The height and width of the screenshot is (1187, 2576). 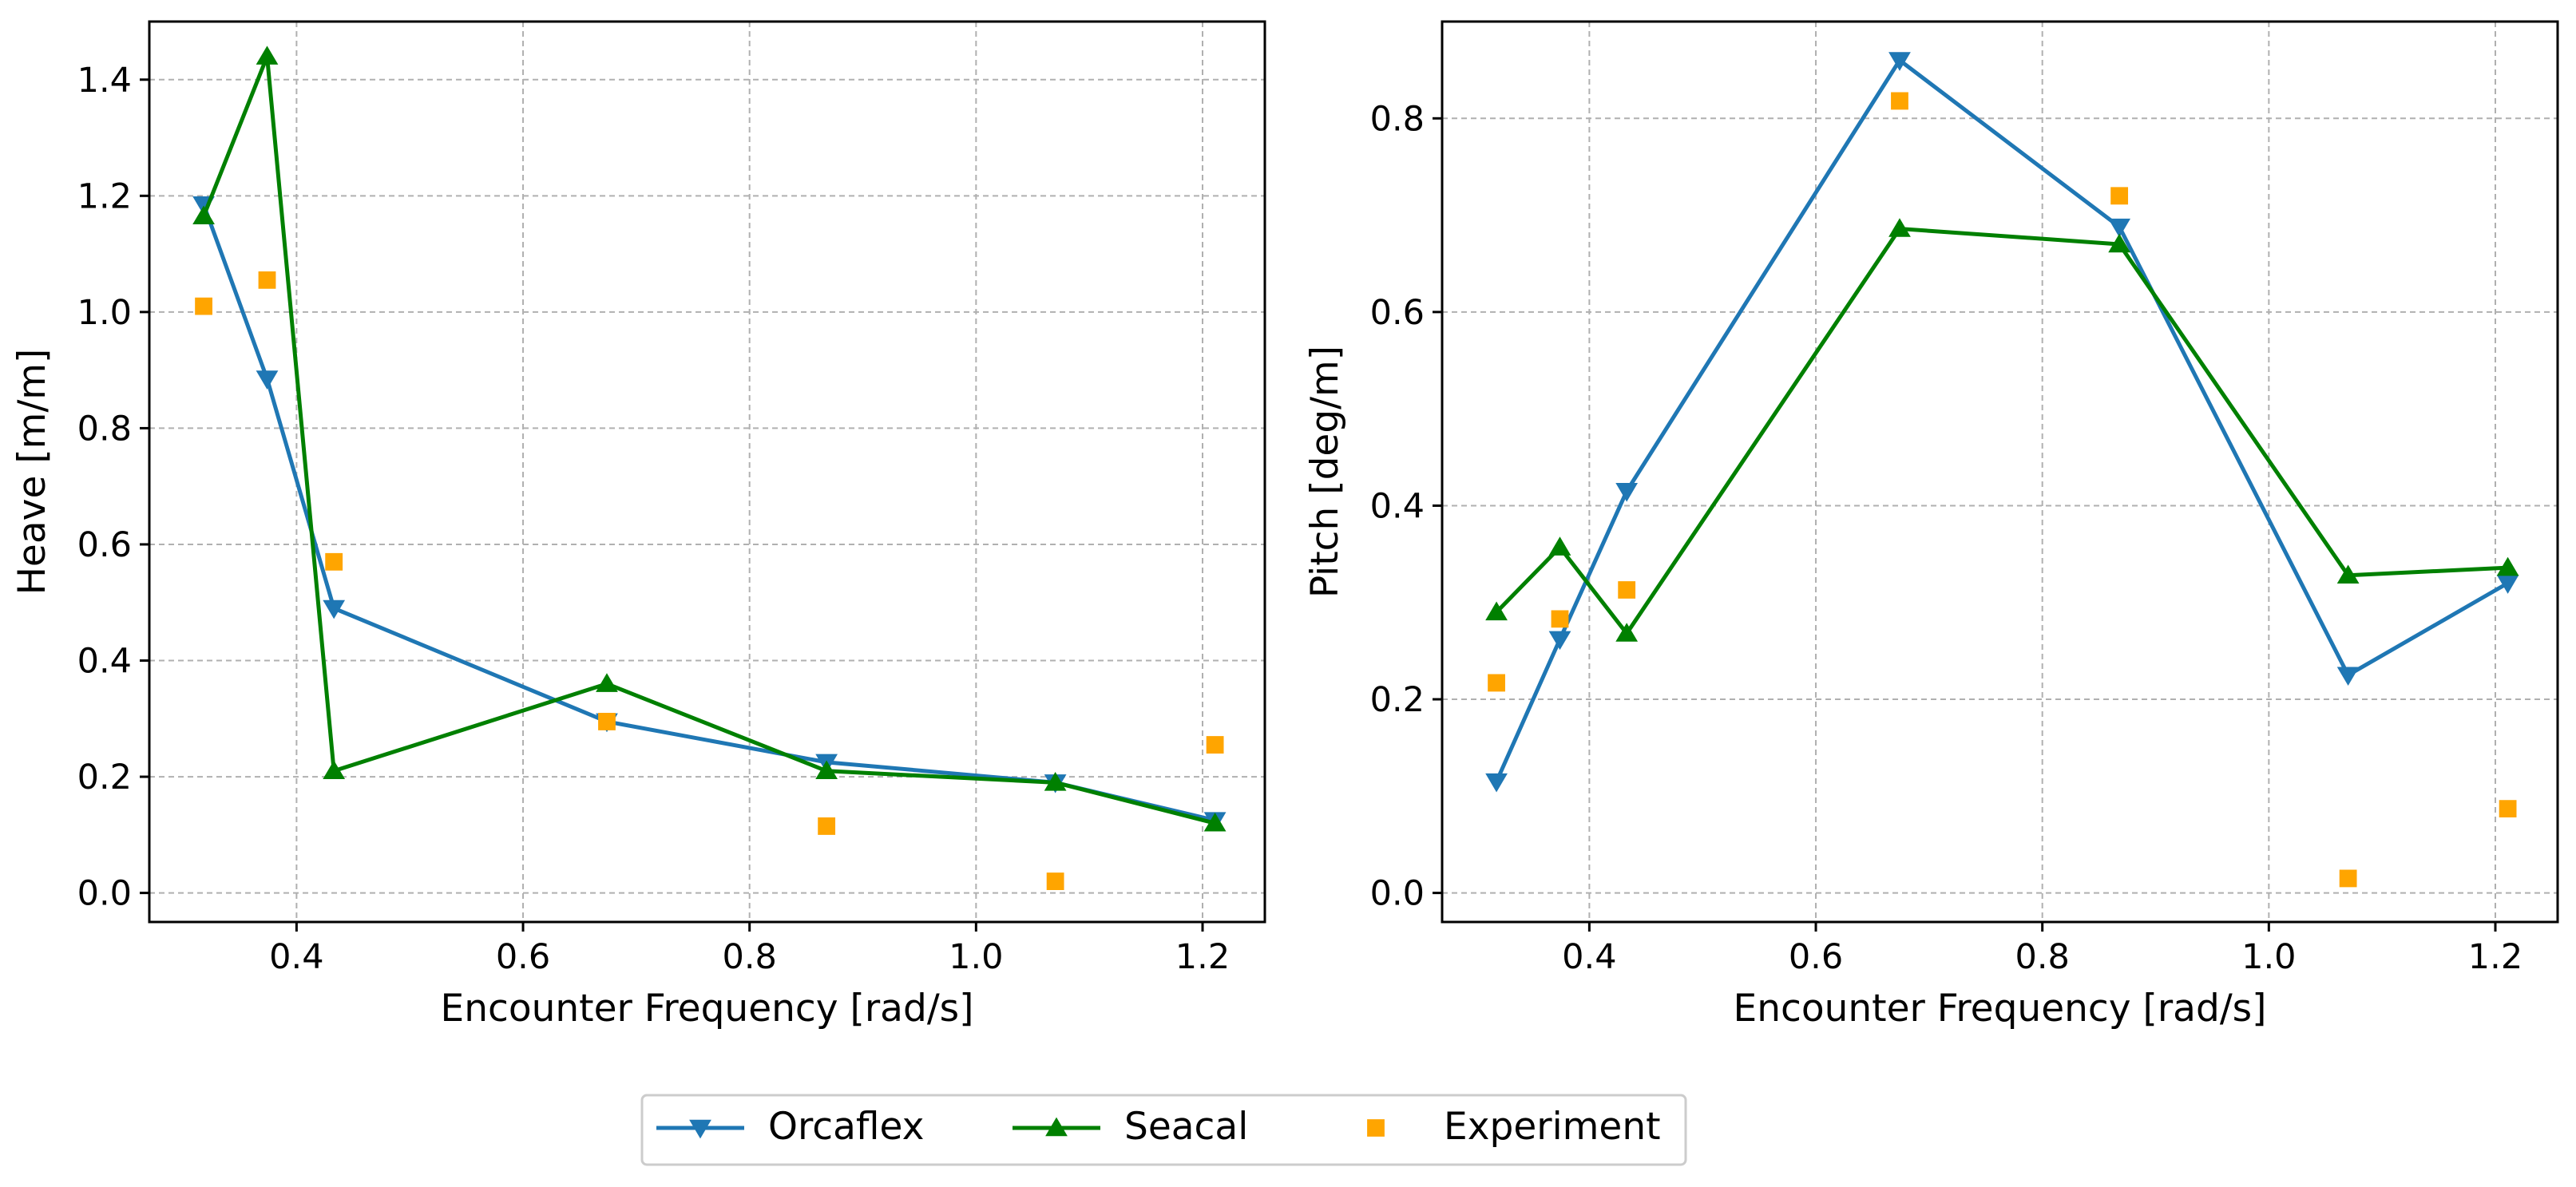 What do you see at coordinates (523, 957) in the screenshot?
I see `heave-x-tick-label: 0.6` at bounding box center [523, 957].